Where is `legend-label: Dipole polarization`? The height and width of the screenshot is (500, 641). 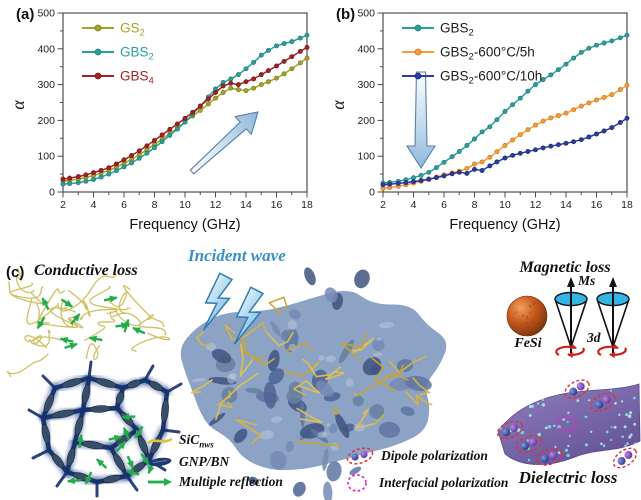
legend-label: Dipole polarization is located at coordinates (434, 455).